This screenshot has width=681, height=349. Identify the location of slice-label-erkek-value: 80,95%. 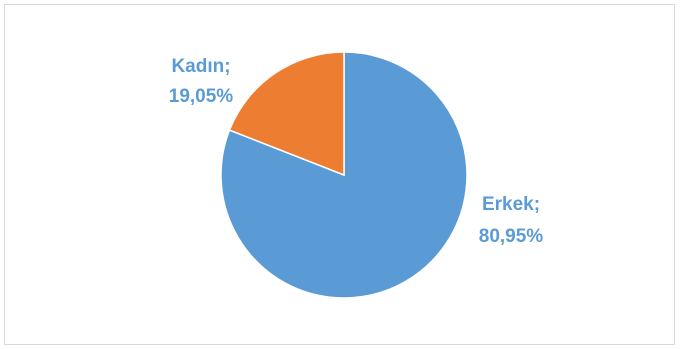
(511, 236).